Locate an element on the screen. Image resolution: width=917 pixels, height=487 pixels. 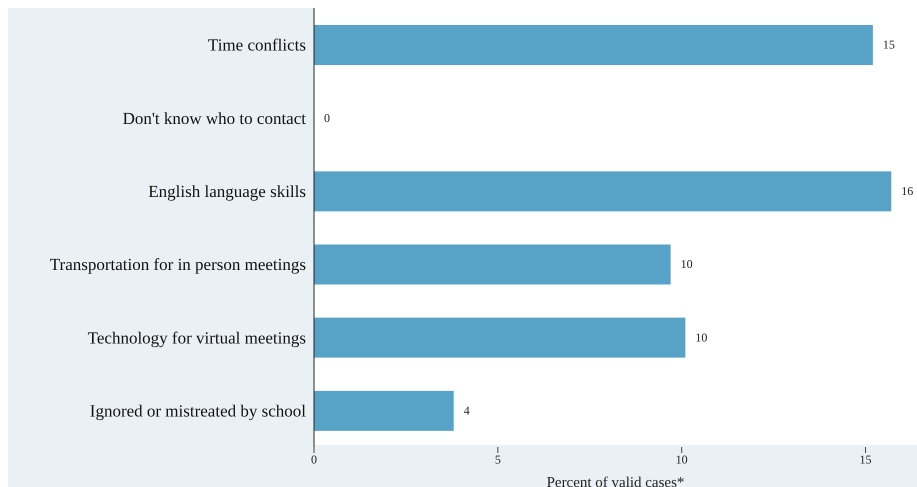
y-tick-label: English language skills is located at coordinates (227, 191).